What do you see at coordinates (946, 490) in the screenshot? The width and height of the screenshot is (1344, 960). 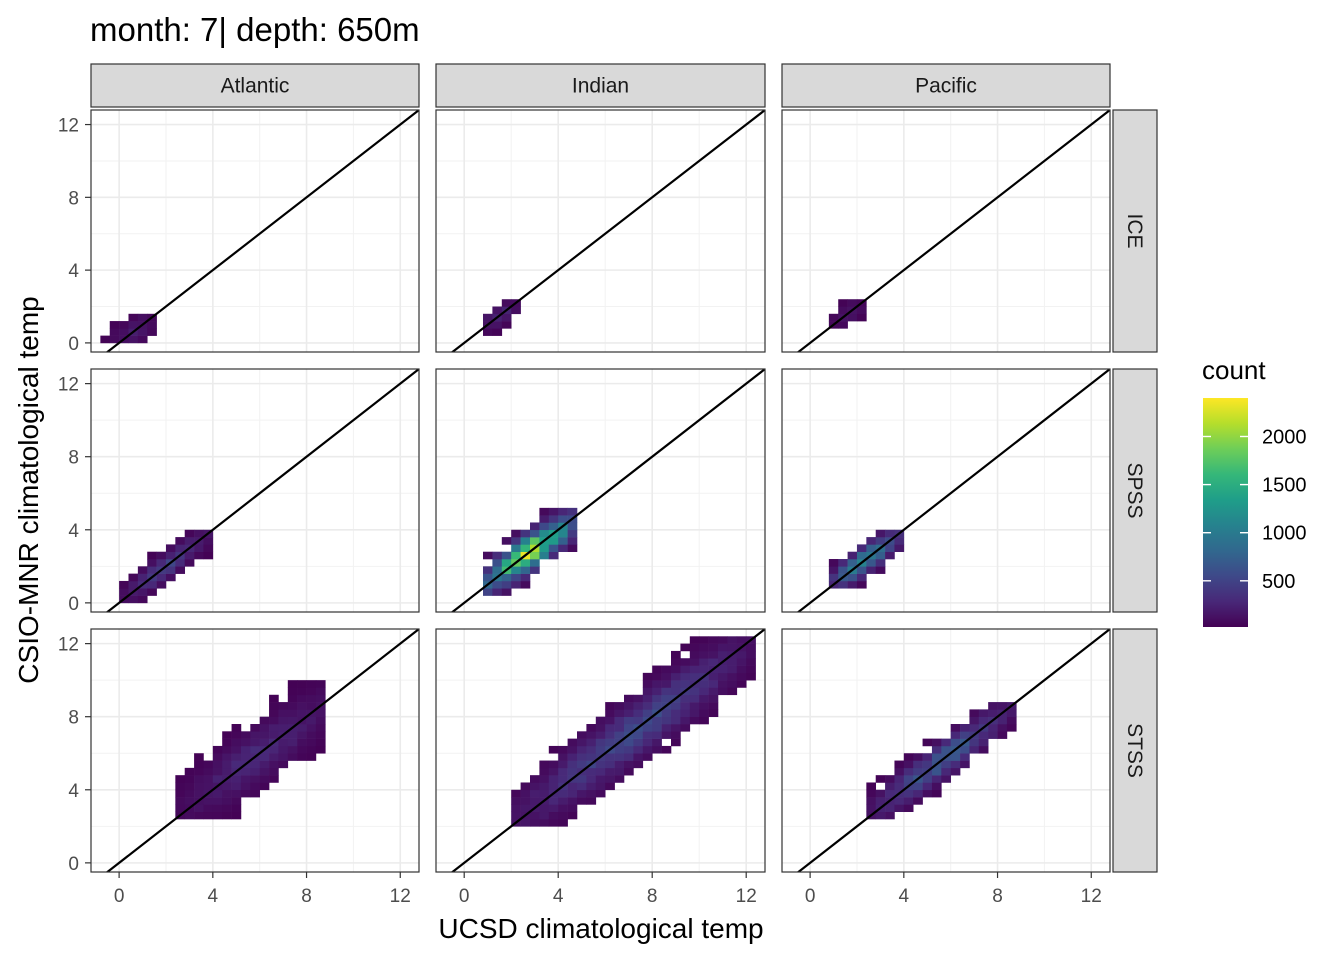 I see `panel-border` at bounding box center [946, 490].